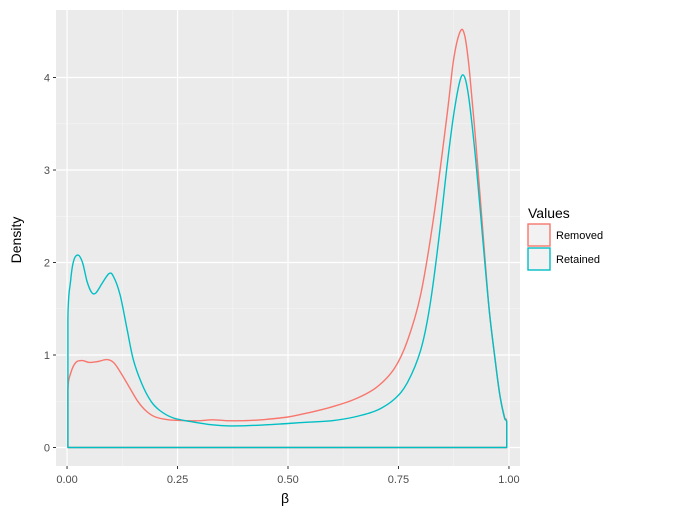  Describe the element at coordinates (47, 171) in the screenshot. I see `y-tick-label: 3` at that location.